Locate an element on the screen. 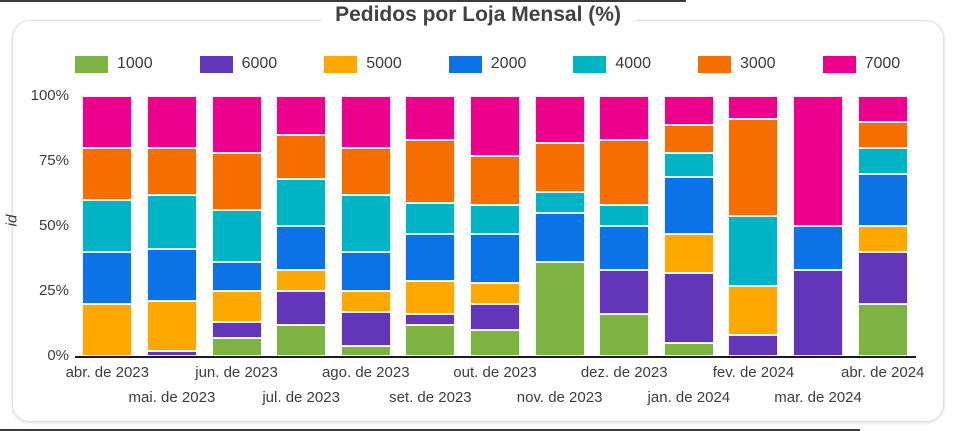 This screenshot has height=431, width=956. bar-slot-dez-de-2023 is located at coordinates (624, 226).